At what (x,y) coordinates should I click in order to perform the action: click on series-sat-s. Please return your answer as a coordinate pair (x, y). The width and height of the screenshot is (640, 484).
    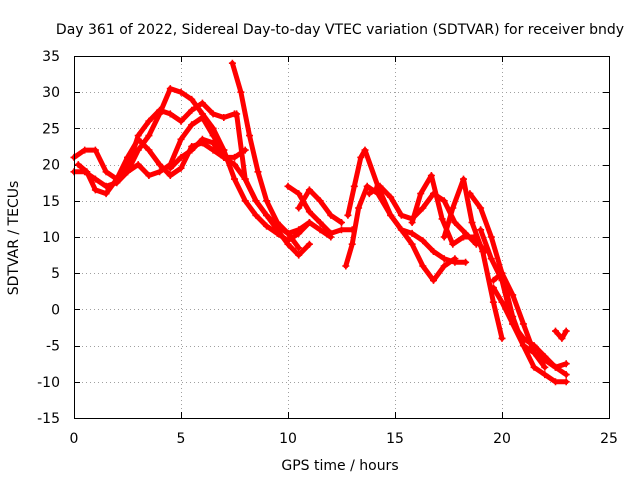
    Looking at the image, I should click on (561, 334).